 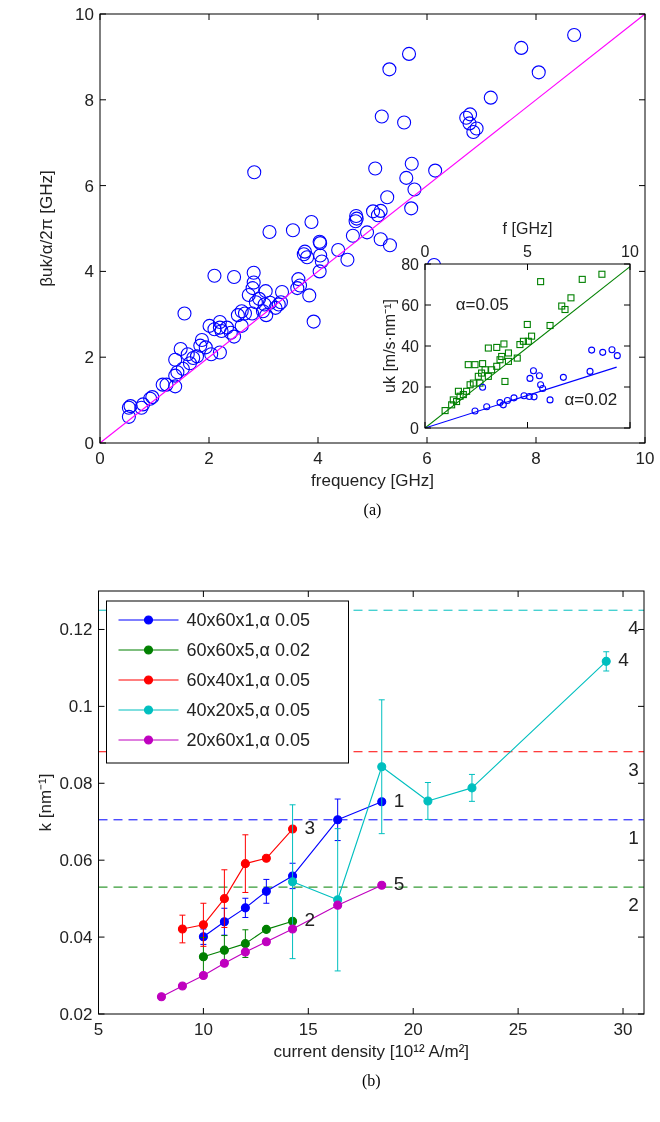 I want to click on x-tick-label: 6, so click(x=427, y=458).